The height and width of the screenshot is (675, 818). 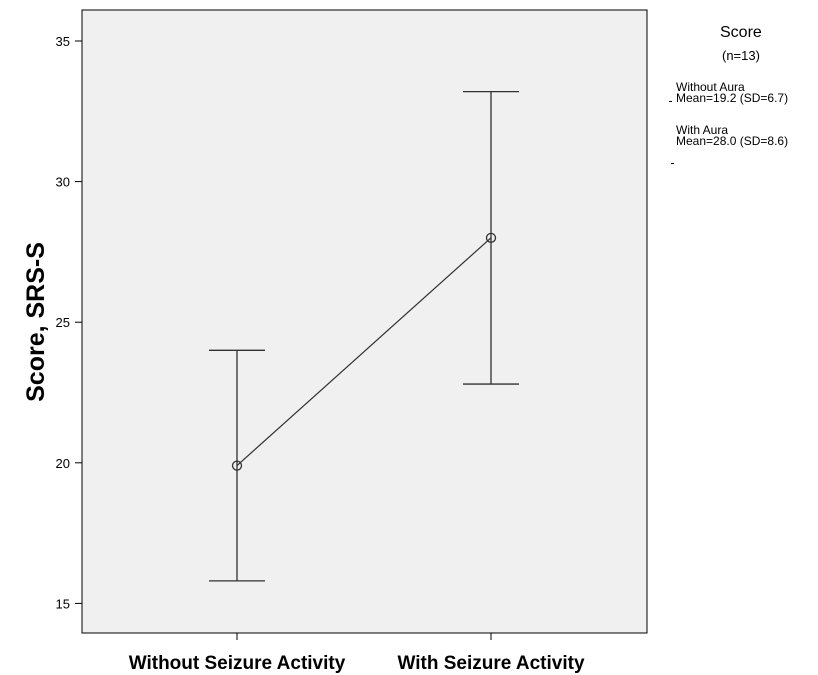 What do you see at coordinates (710, 87) in the screenshot?
I see `legend-entry-label: Without Aura` at bounding box center [710, 87].